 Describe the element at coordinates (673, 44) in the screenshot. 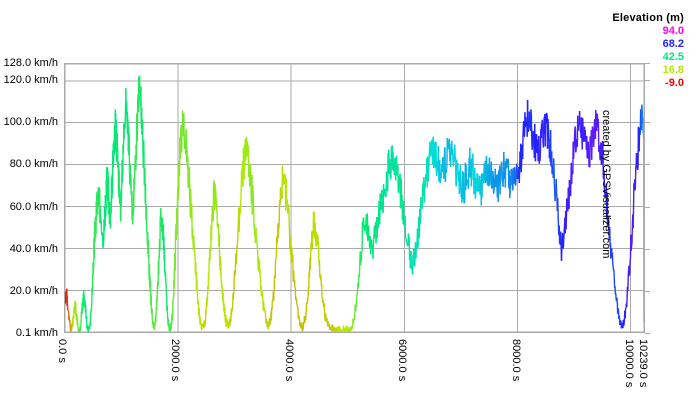

I see `legend-entry: 68.2` at that location.